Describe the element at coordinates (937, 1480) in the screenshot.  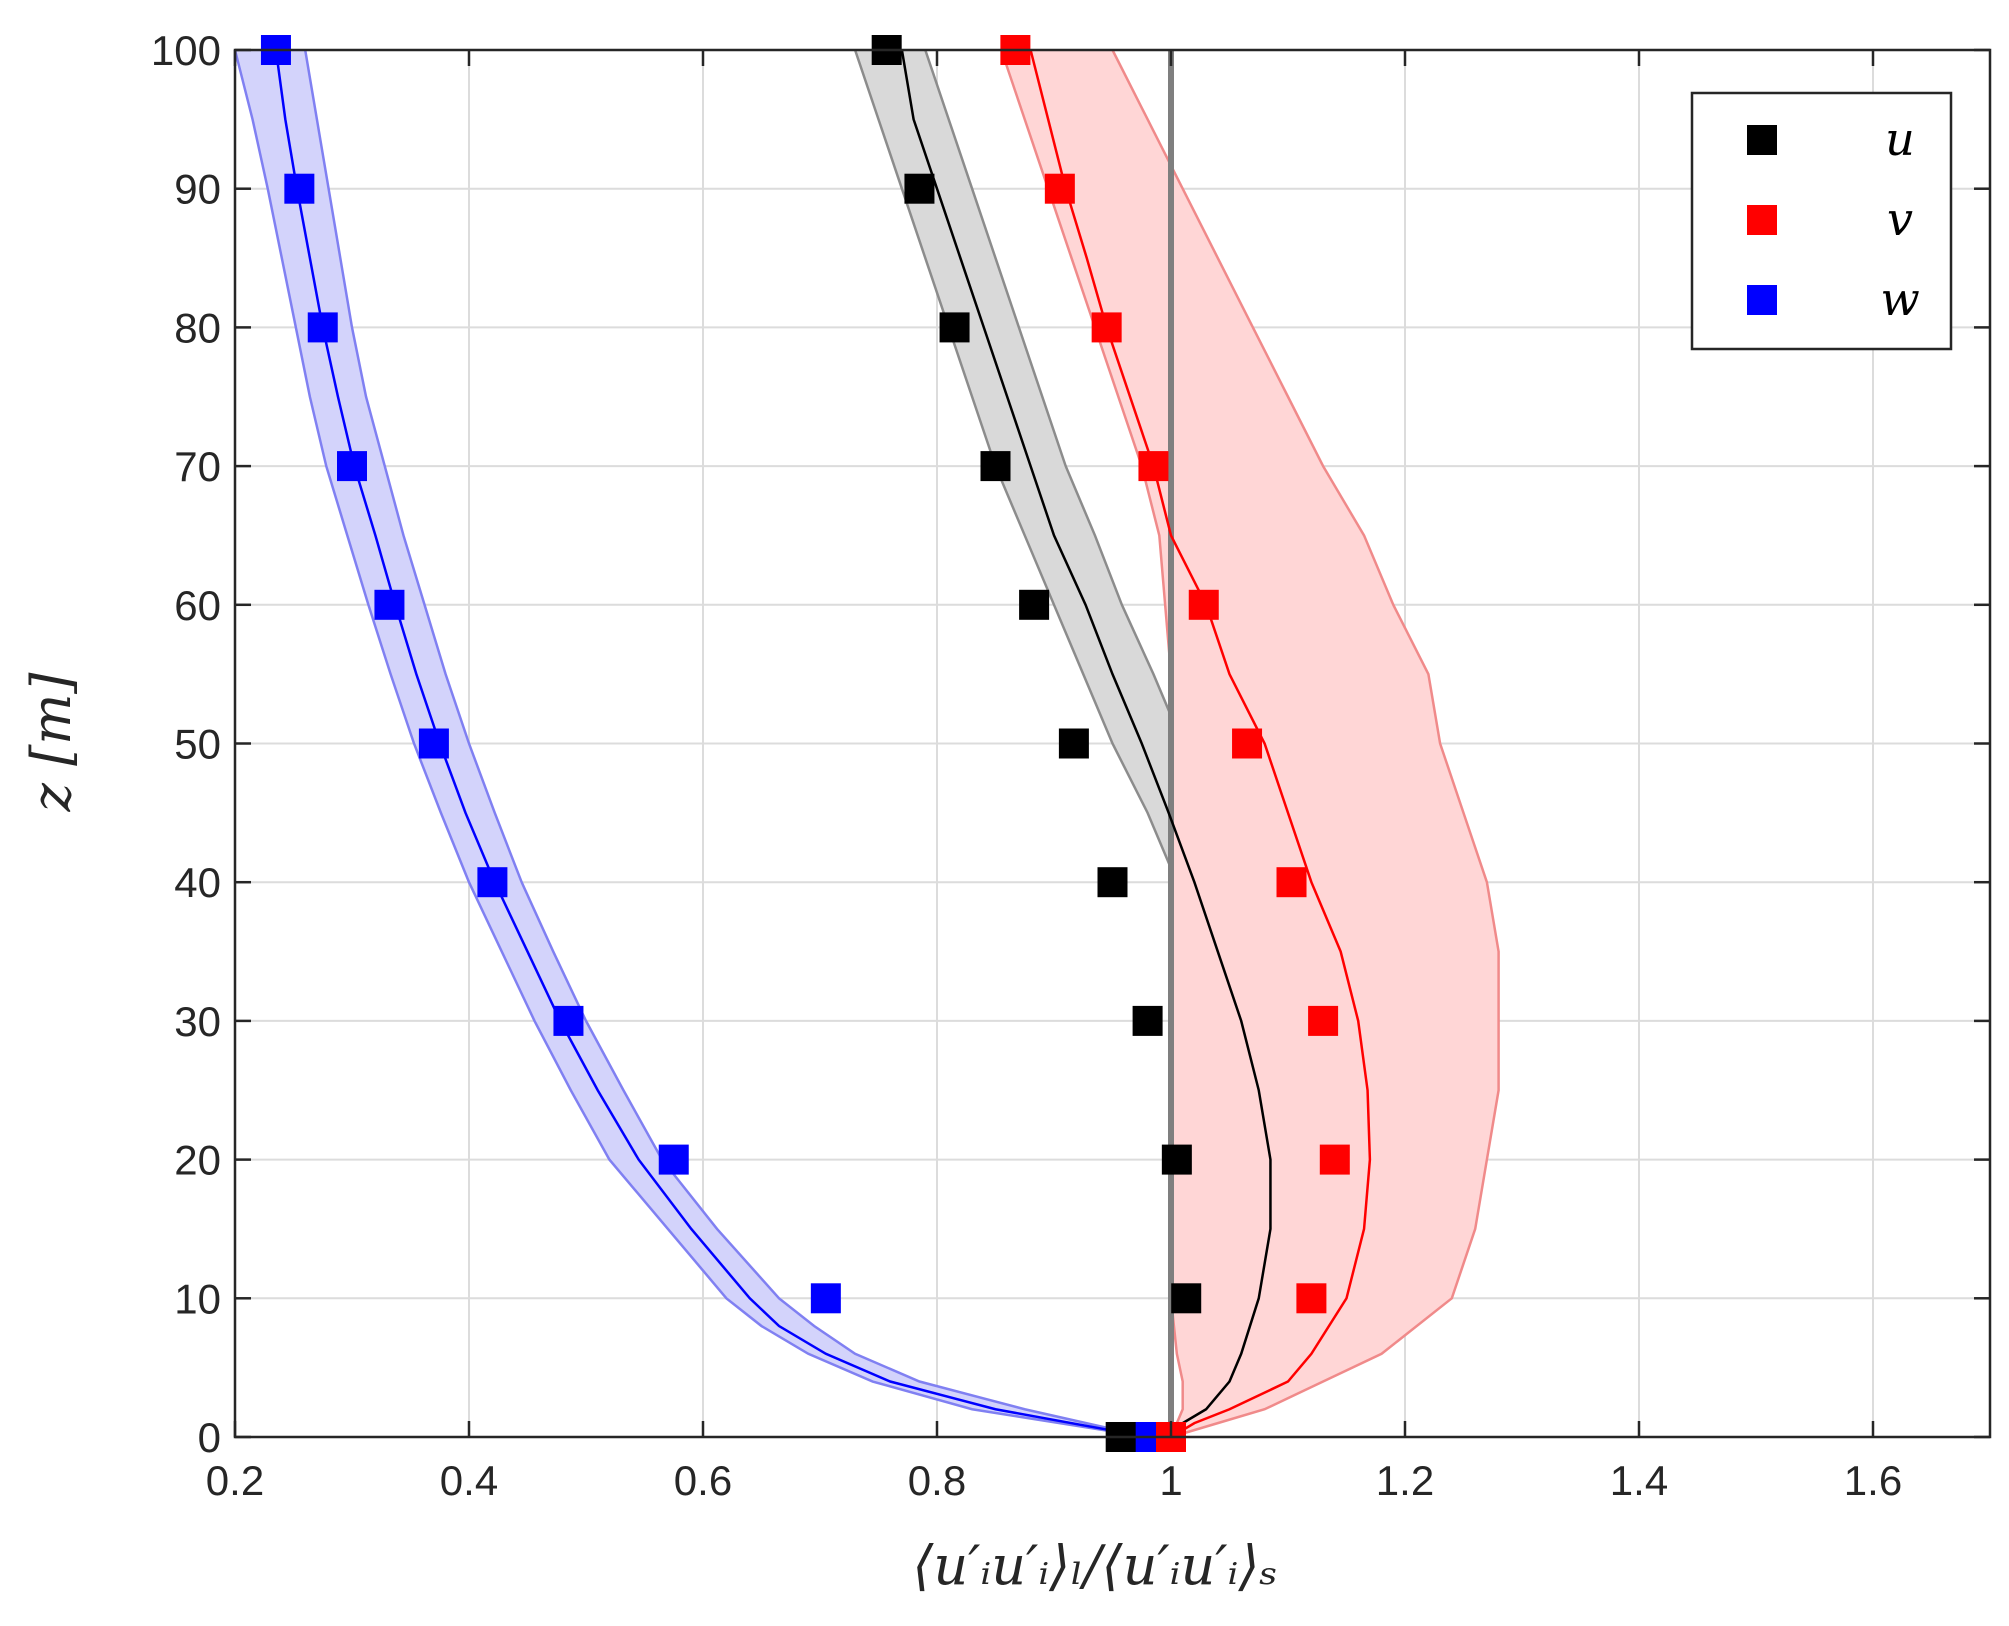
I see `x-tick-label-3: 0.8` at that location.